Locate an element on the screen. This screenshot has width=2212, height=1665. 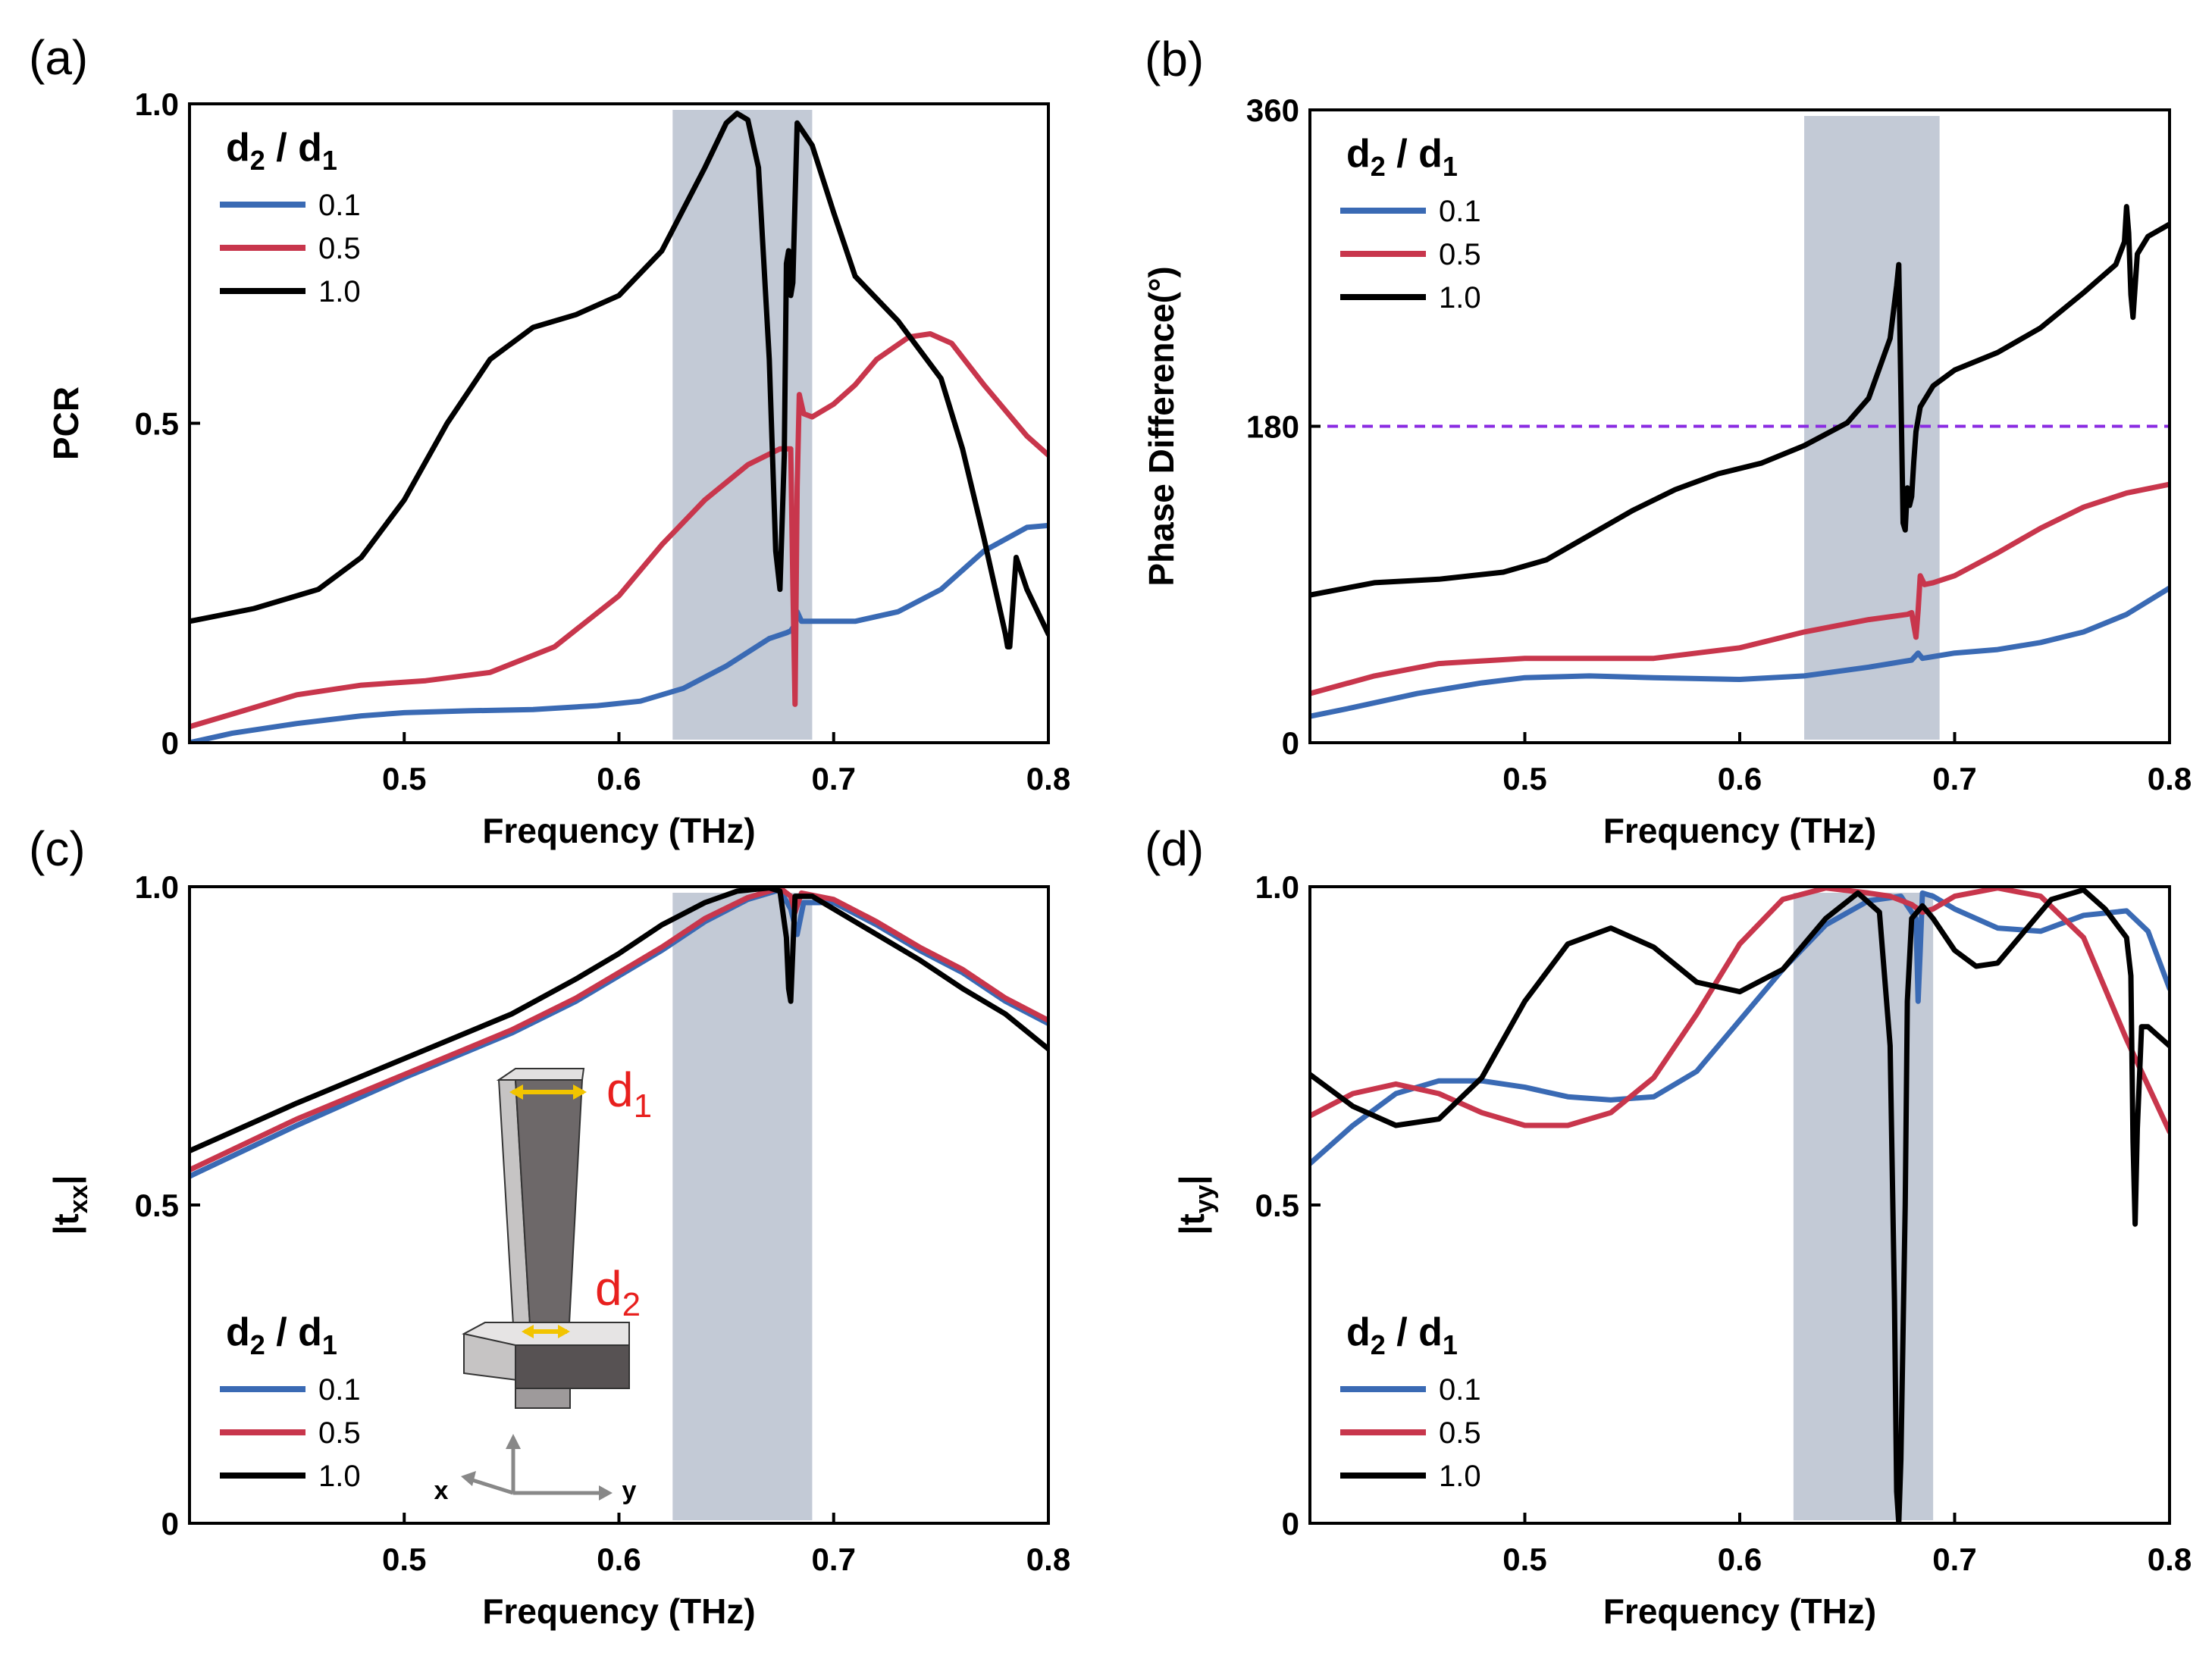
y-axis-label-main: Phase Difference(°) is located at coordinates (1161, 426).